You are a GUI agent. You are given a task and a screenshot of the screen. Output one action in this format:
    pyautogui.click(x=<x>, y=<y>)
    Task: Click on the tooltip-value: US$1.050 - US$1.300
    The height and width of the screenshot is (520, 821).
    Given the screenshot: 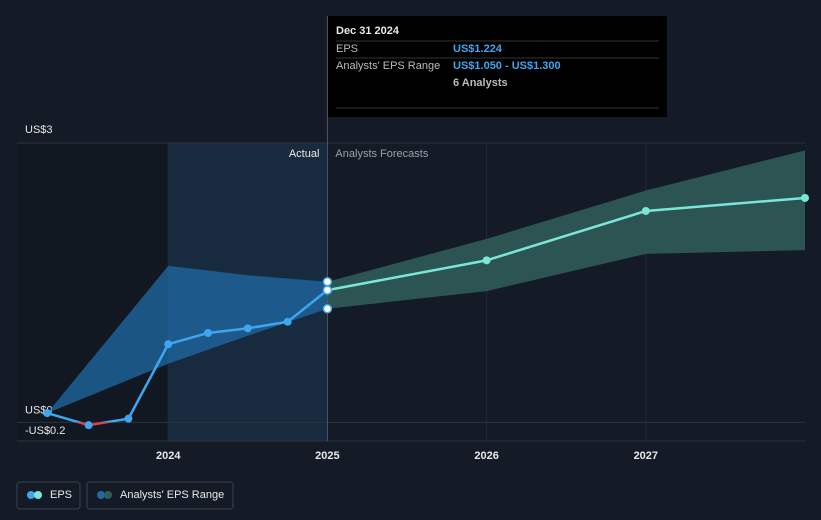 What is the action you would take?
    pyautogui.click(x=507, y=66)
    